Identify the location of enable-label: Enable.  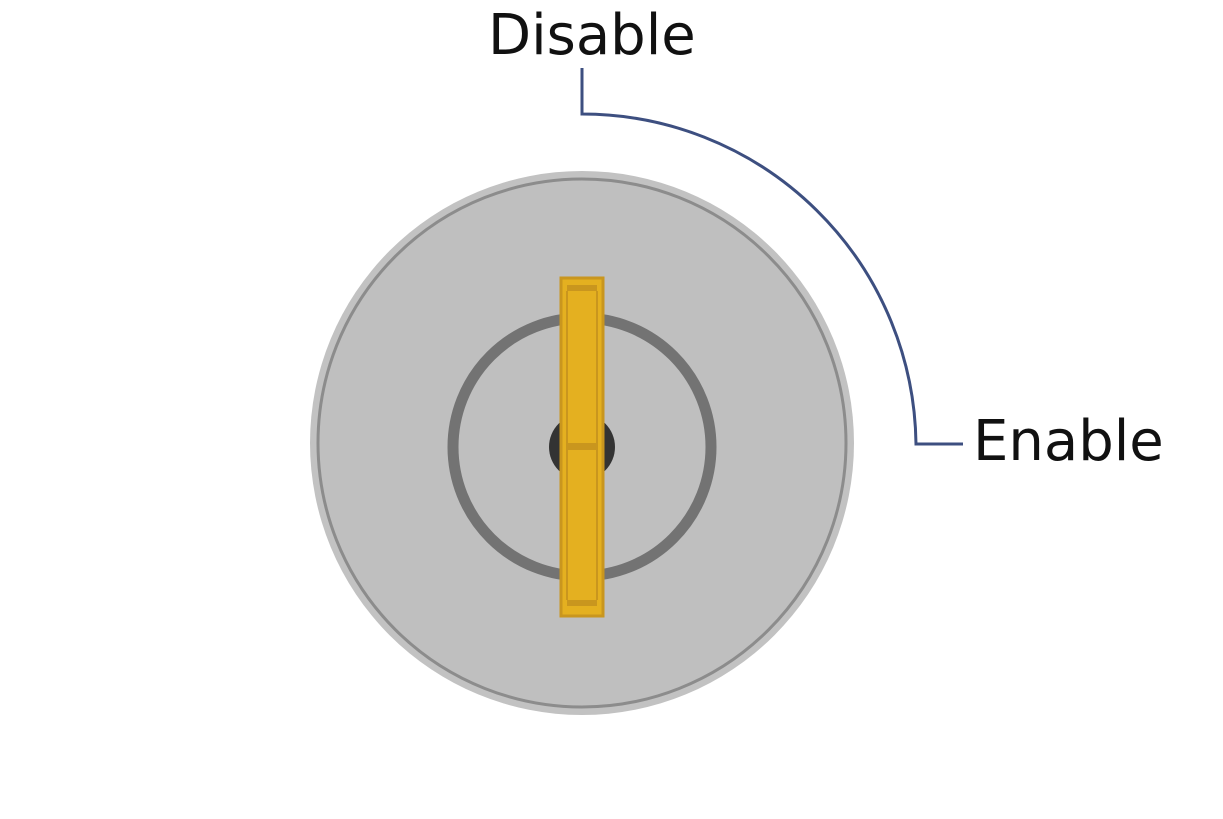
(1068, 441).